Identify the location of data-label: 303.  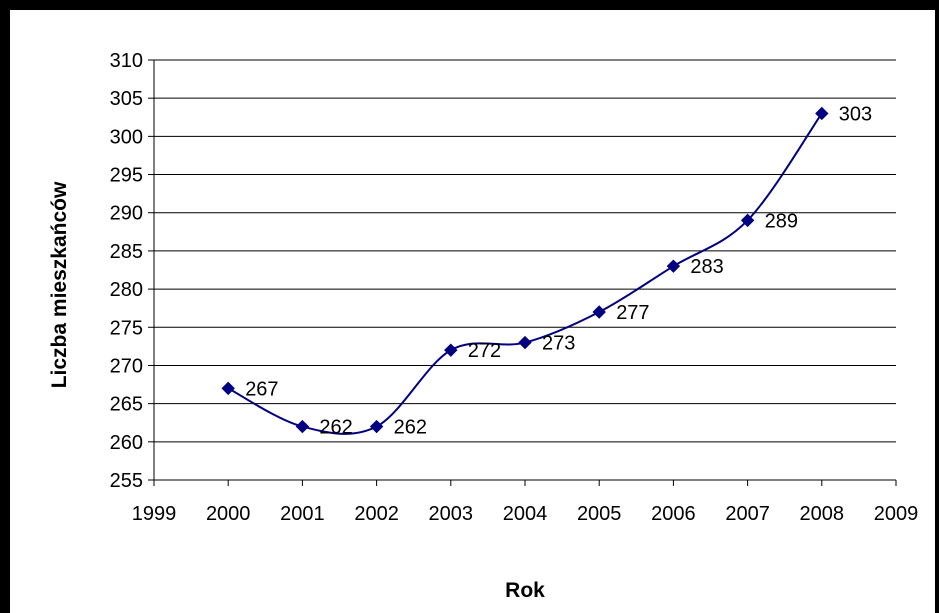
(855, 114).